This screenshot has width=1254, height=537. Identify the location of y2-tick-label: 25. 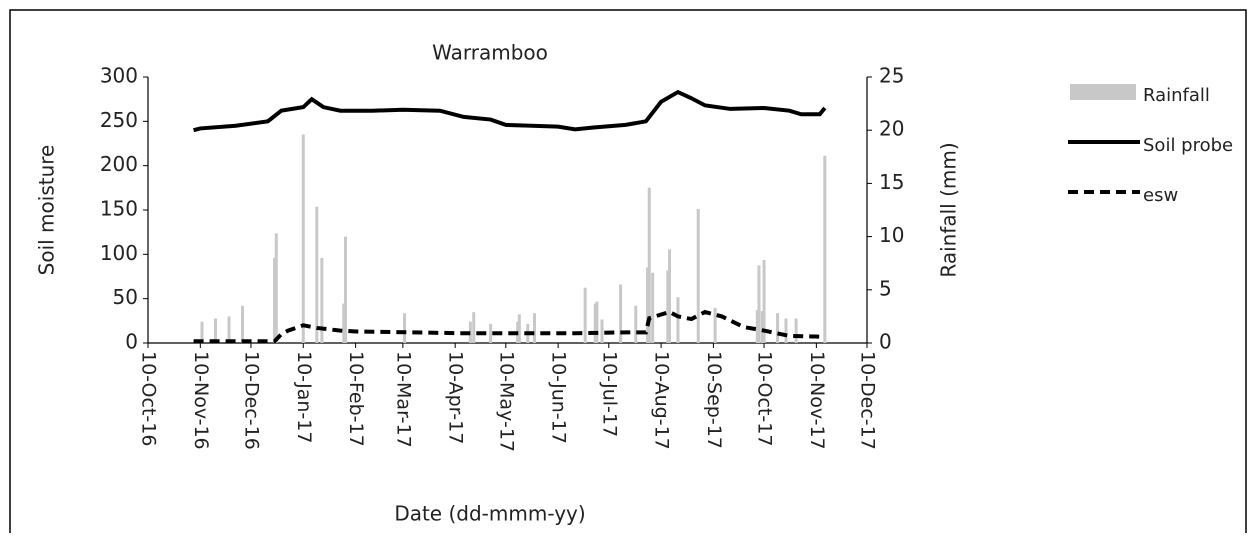
(891, 76).